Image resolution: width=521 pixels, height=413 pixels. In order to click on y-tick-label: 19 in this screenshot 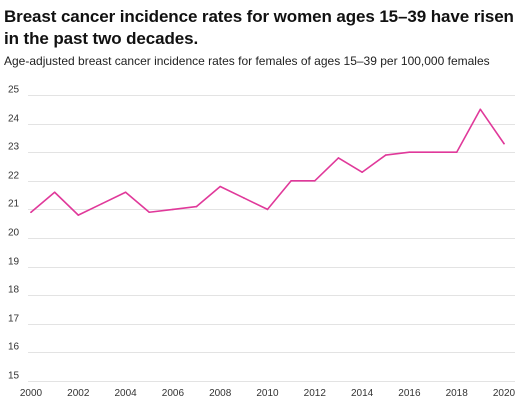, I will do `click(14, 262)`.